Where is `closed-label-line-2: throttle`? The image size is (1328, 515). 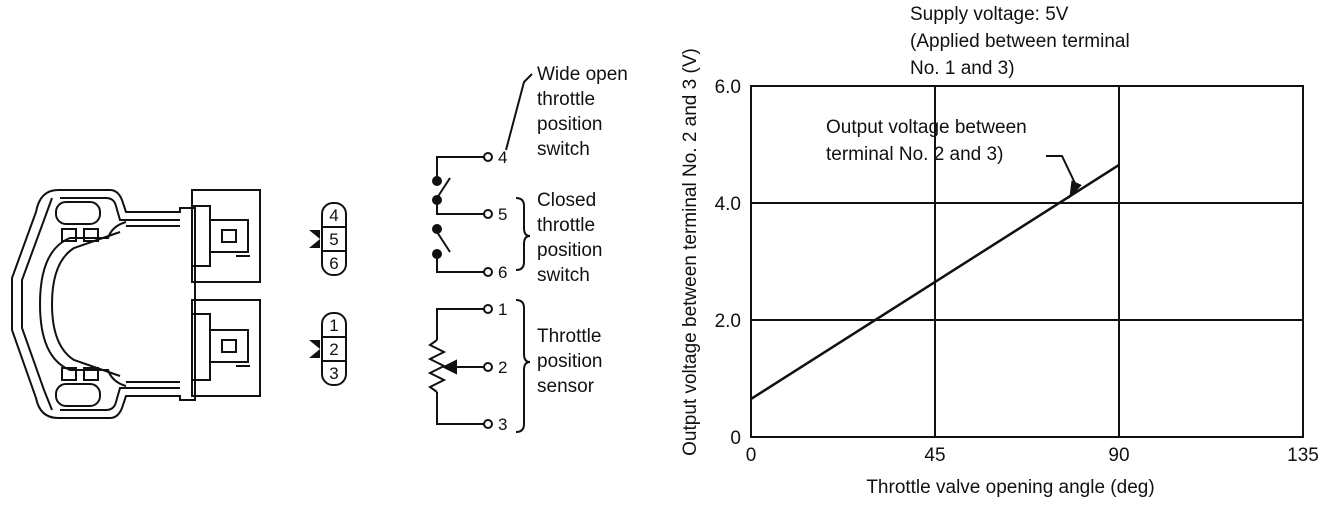
closed-label-line-2: throttle is located at coordinates (566, 225).